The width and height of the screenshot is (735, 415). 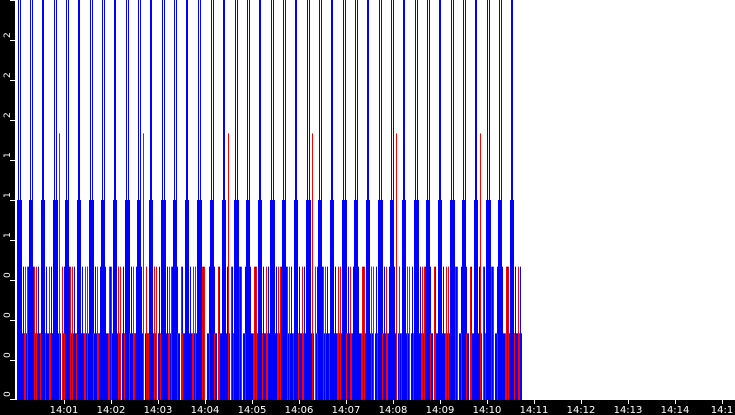 What do you see at coordinates (367, 407) in the screenshot?
I see `x-axis-band` at bounding box center [367, 407].